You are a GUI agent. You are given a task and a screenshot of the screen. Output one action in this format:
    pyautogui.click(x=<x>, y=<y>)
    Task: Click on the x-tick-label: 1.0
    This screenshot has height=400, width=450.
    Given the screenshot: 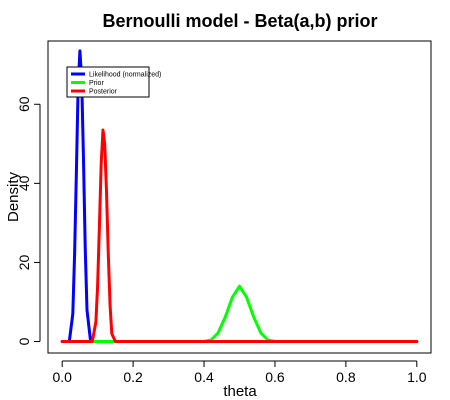 What is the action you would take?
    pyautogui.click(x=417, y=377)
    